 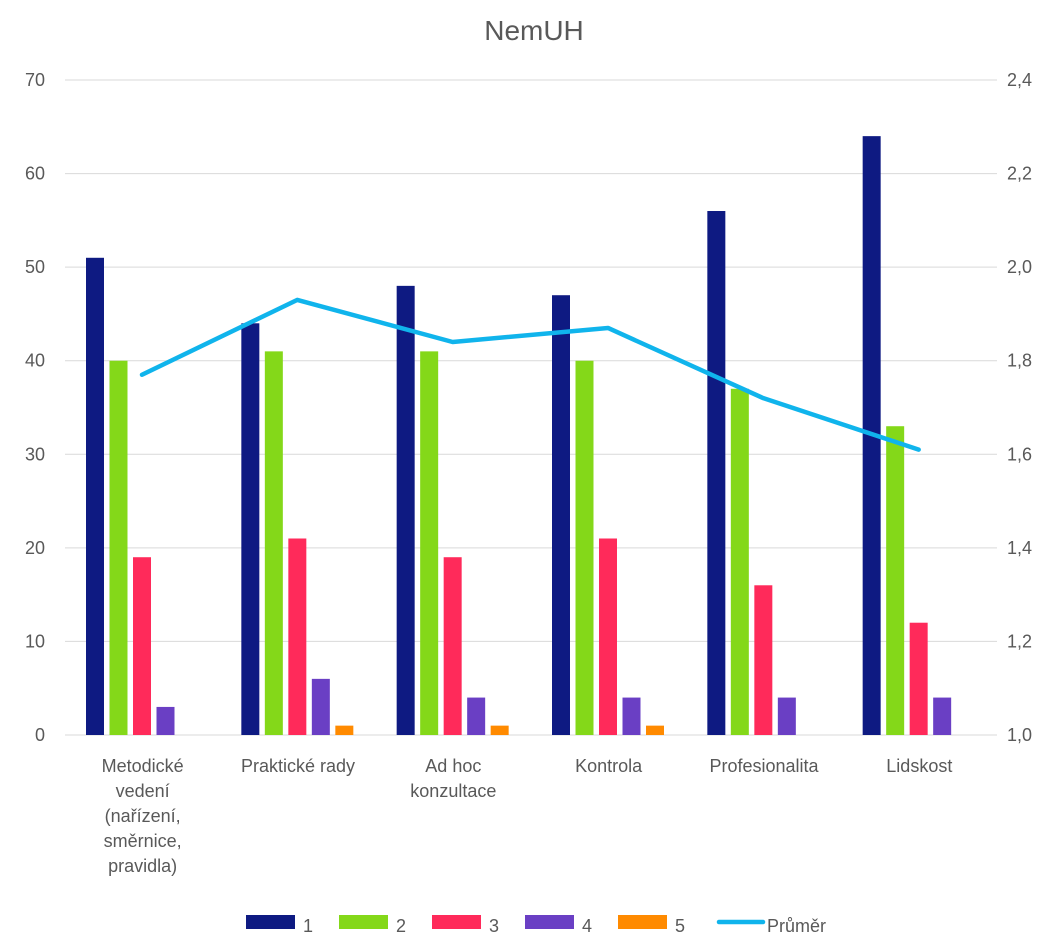 I want to click on y2-tick-label: 1,2, so click(x=1019, y=641).